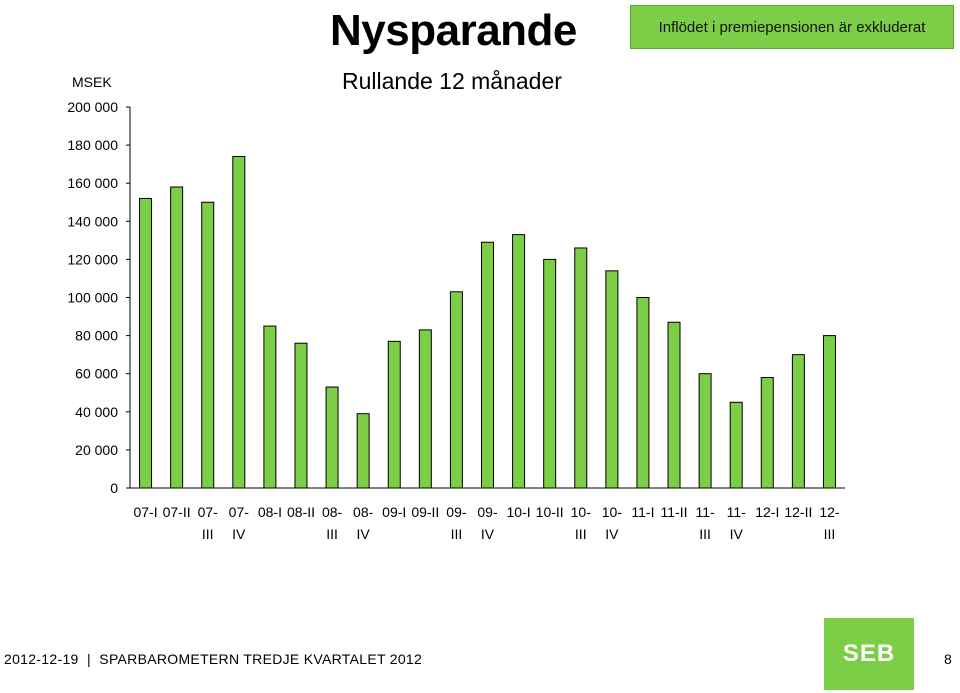 The image size is (960, 693). I want to click on x-tick-label: 07-I, so click(145, 512).